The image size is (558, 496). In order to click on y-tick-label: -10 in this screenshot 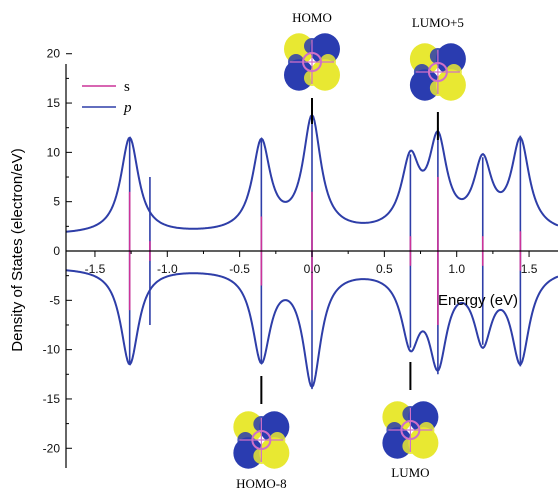, I will do `click(52, 350)`.